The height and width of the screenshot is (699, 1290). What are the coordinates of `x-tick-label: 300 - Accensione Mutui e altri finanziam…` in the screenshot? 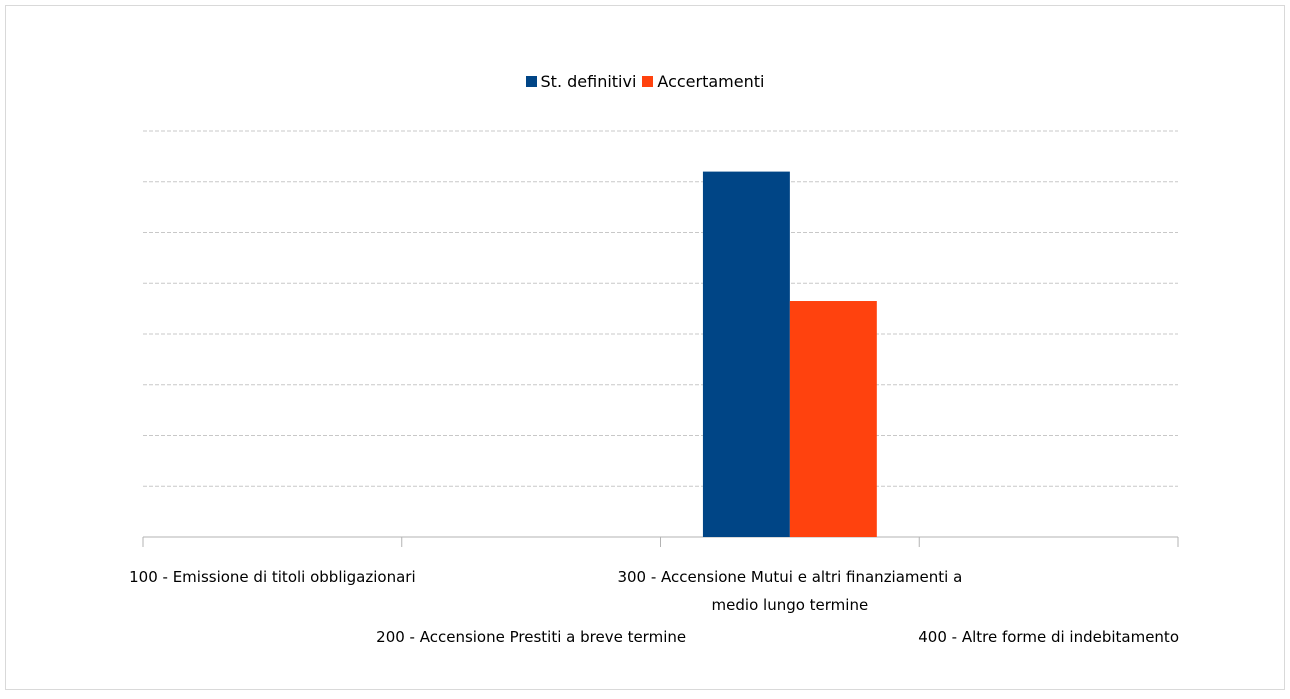 It's located at (790, 591).